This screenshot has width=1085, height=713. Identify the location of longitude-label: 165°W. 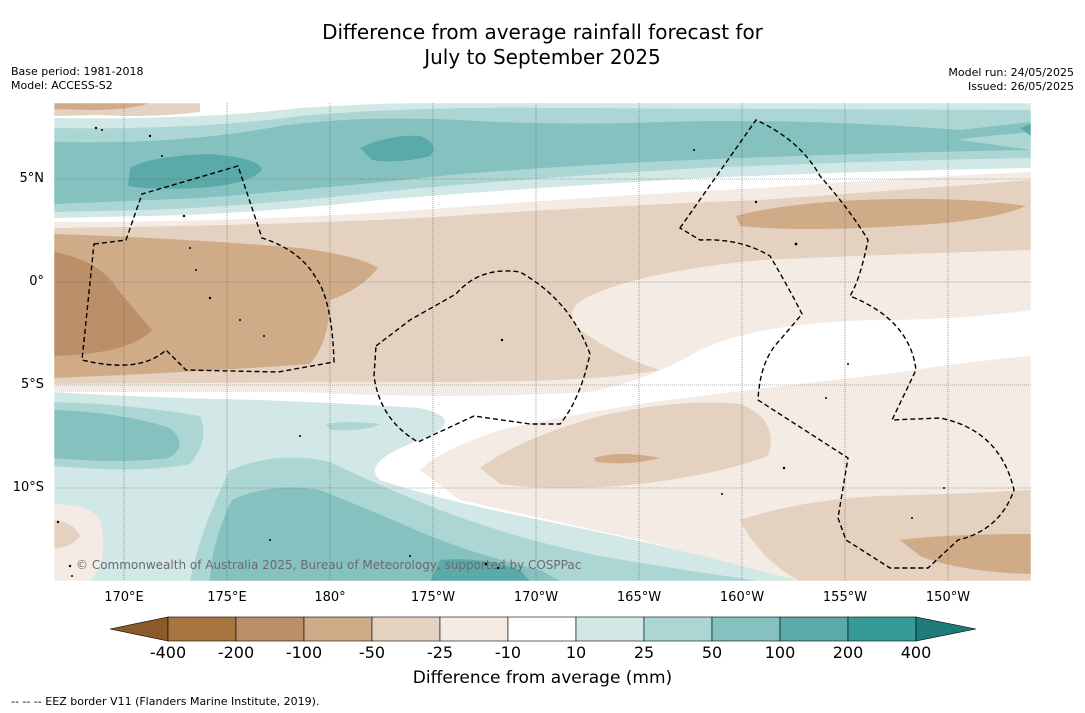
(639, 597).